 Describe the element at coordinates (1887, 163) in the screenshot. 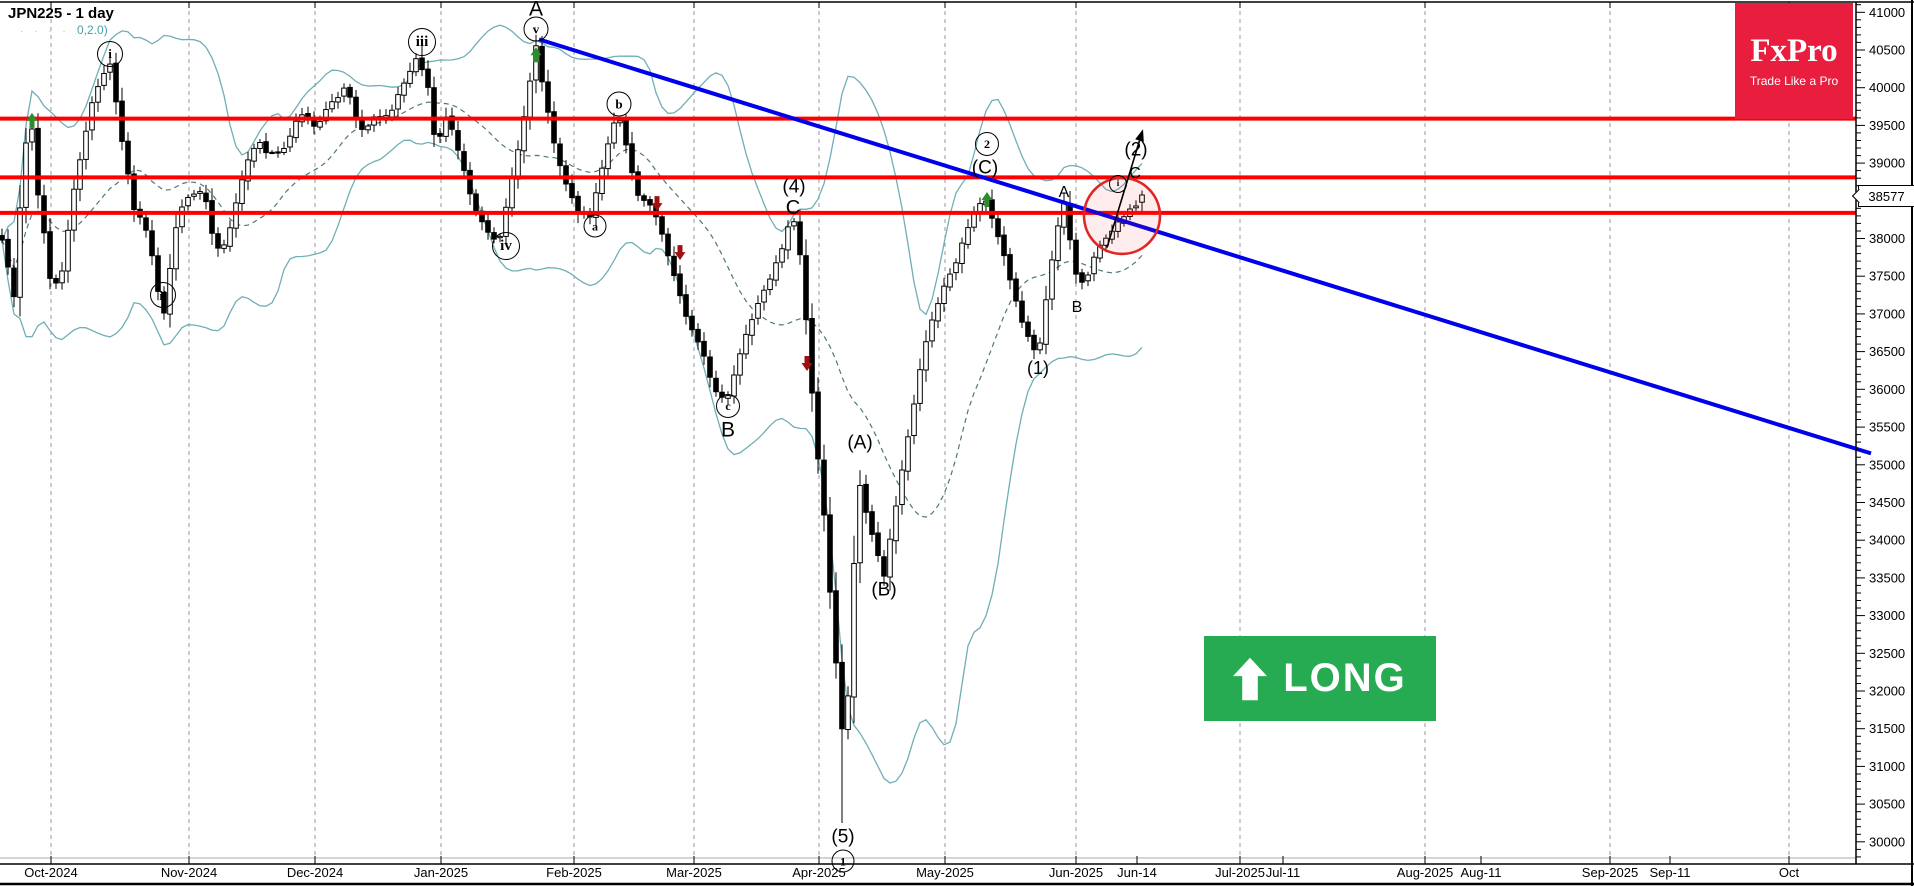

I see `svg-text: 39000` at that location.